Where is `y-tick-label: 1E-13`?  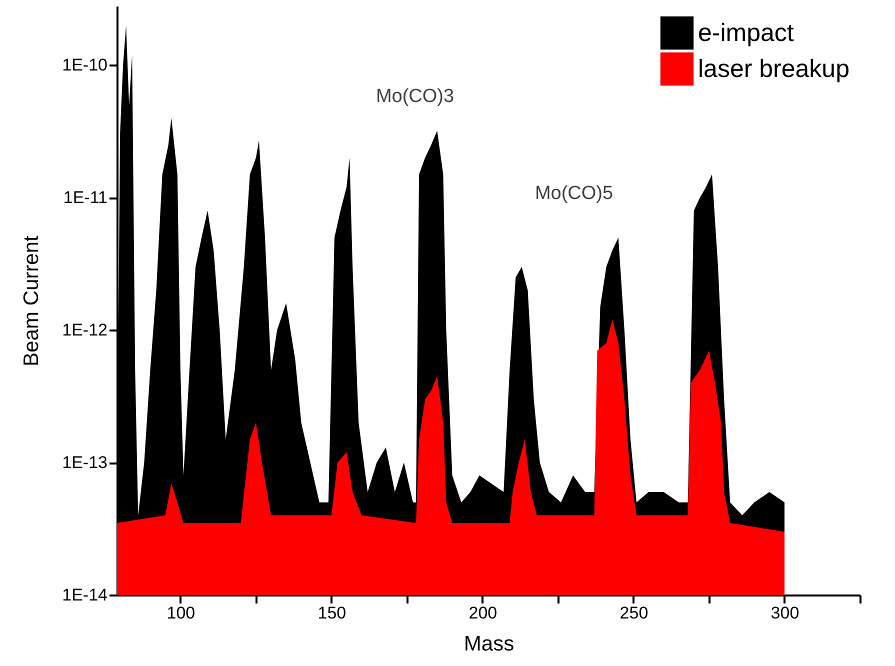 y-tick-label: 1E-13 is located at coordinates (85, 462).